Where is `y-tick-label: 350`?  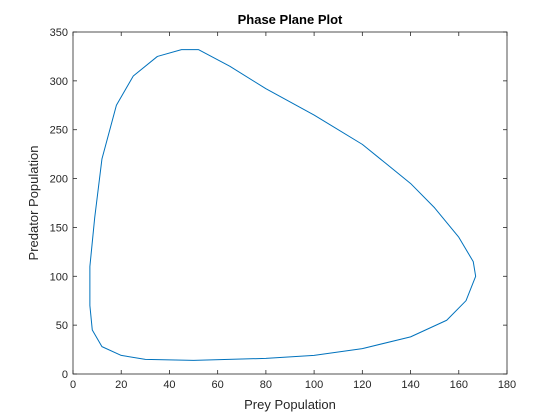 y-tick-label: 350 is located at coordinates (59, 33).